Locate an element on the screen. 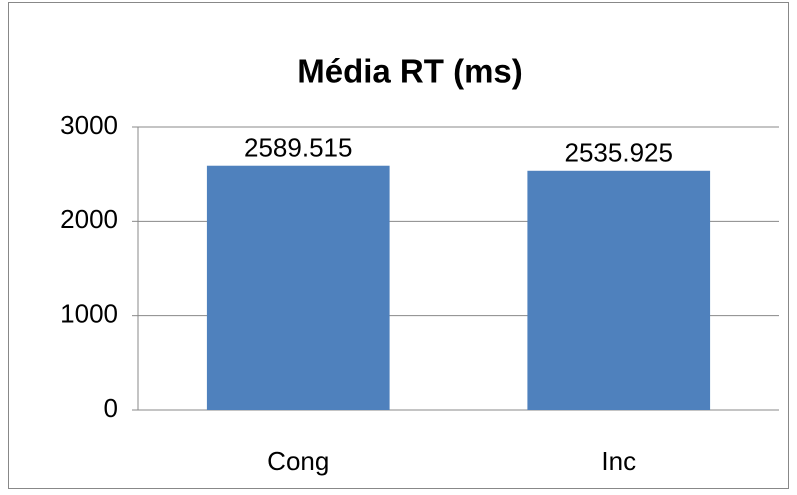 The image size is (797, 495). y-tick-label: 2000 is located at coordinates (89, 219).